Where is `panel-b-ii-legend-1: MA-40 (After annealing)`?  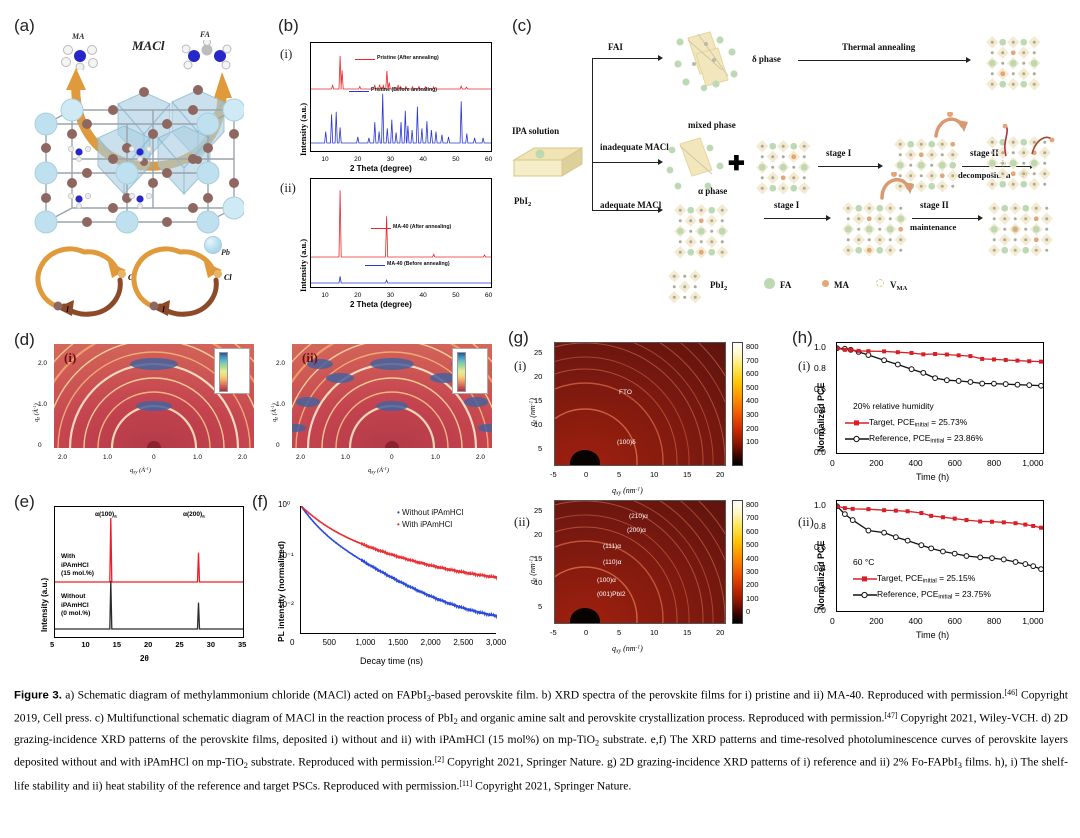
panel-b-ii-legend-1: MA-40 (After annealing) is located at coordinates (422, 227).